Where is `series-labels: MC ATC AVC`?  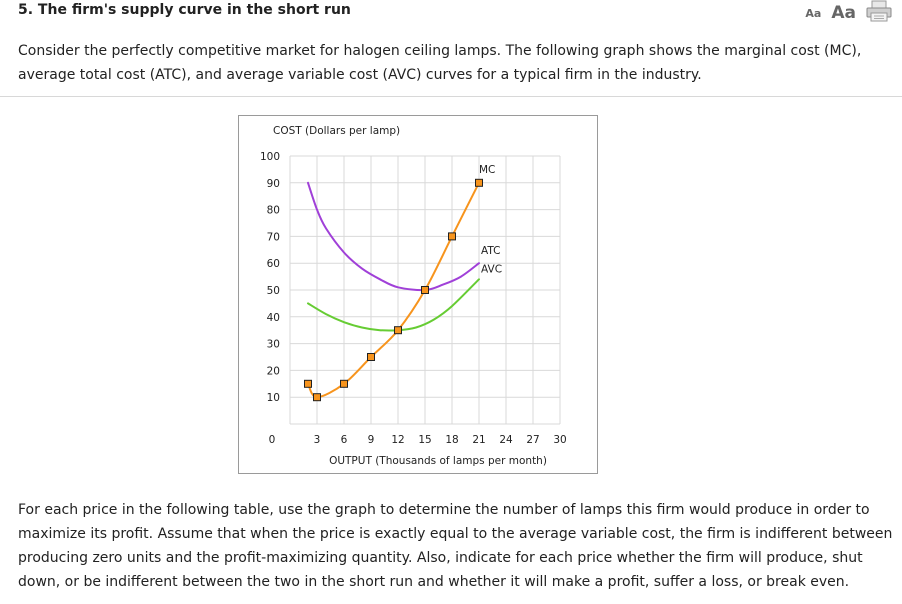 series-labels: MC ATC AVC is located at coordinates (490, 219).